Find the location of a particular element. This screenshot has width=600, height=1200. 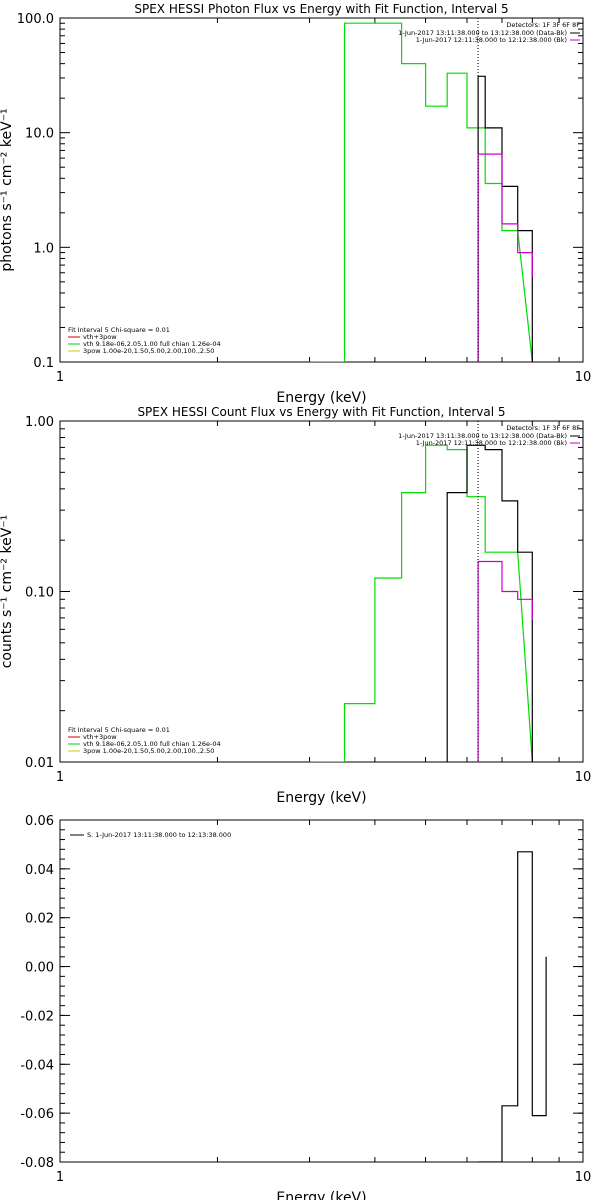

y-tick-label: -0.08 is located at coordinates (37, 1163).